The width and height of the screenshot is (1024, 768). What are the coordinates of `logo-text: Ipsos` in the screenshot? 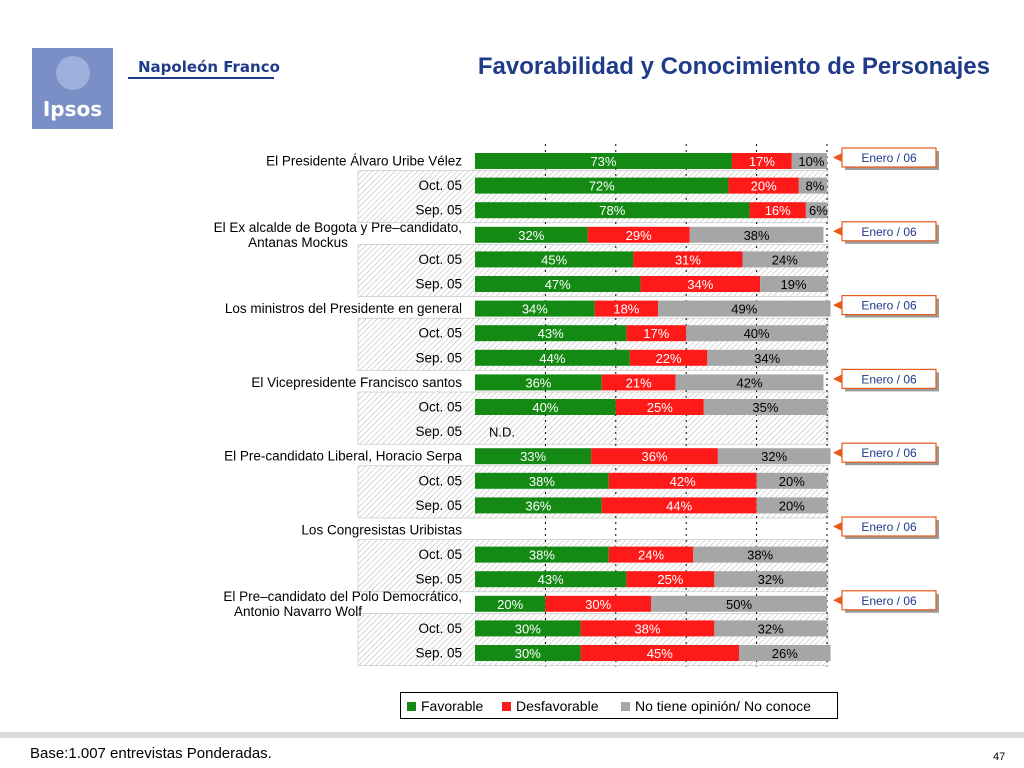 It's located at (72, 109).